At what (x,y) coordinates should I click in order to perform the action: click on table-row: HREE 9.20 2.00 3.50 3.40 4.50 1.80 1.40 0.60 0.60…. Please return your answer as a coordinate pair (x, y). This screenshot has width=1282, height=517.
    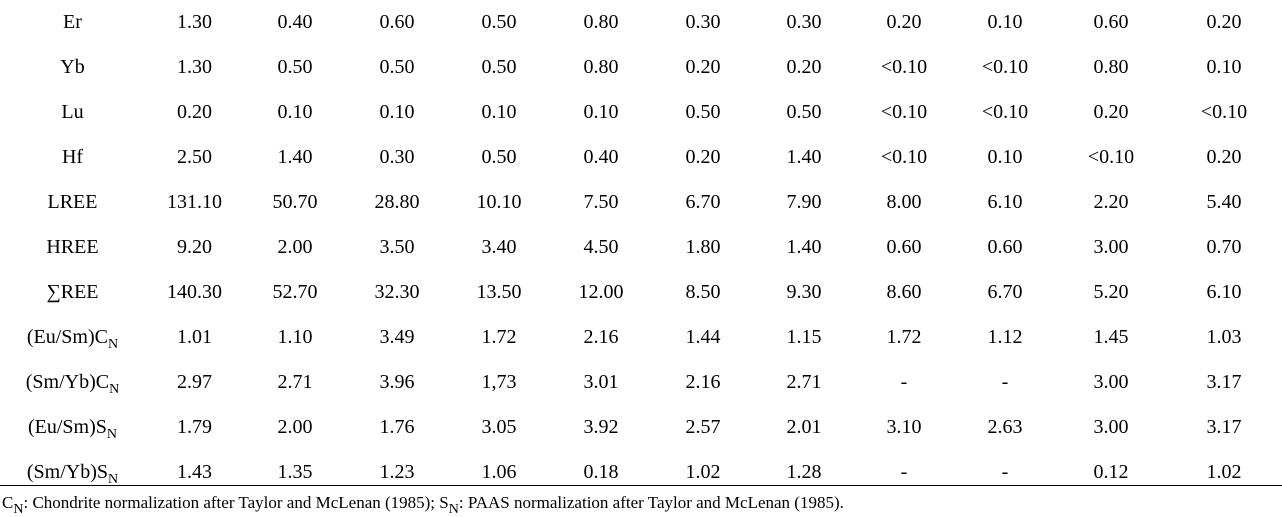
    Looking at the image, I should click on (641, 247).